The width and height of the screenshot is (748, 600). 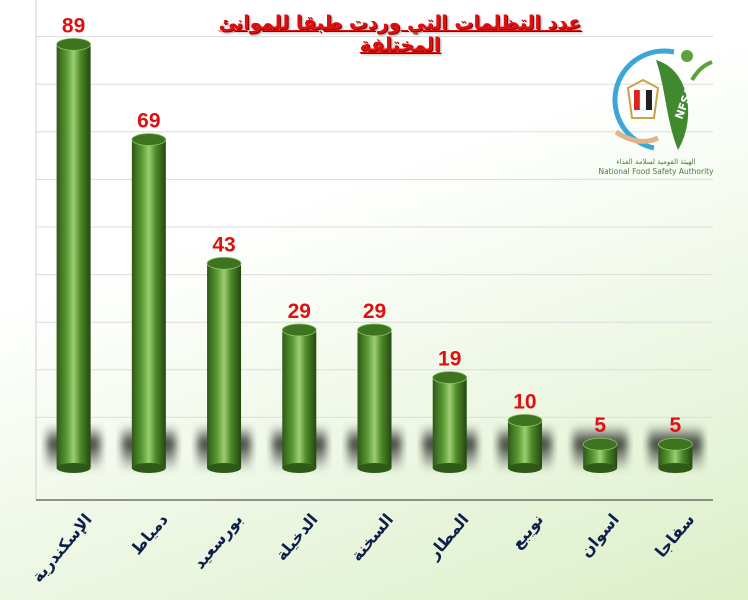 I want to click on data-label: 69, so click(x=148, y=121).